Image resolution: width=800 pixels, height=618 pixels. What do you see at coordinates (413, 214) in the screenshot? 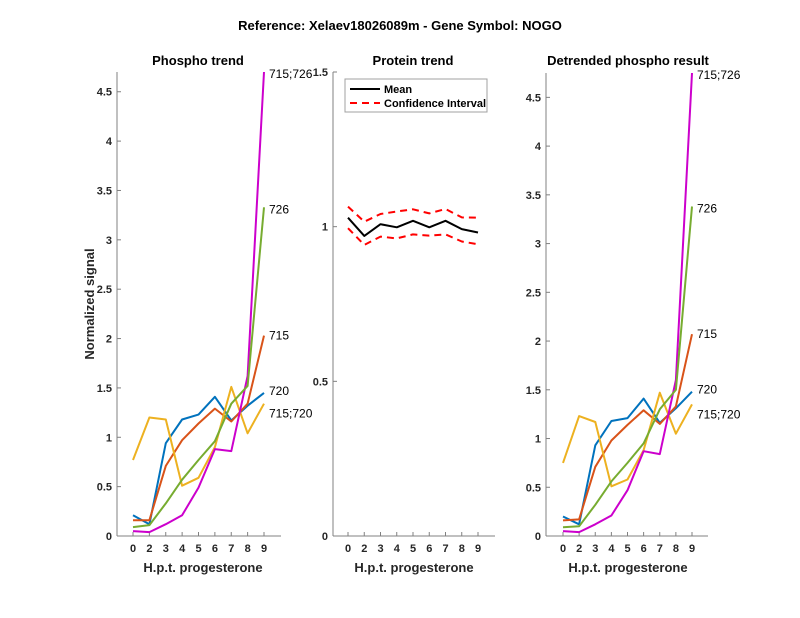
I see `series-line-confidence-interval-upper` at bounding box center [413, 214].